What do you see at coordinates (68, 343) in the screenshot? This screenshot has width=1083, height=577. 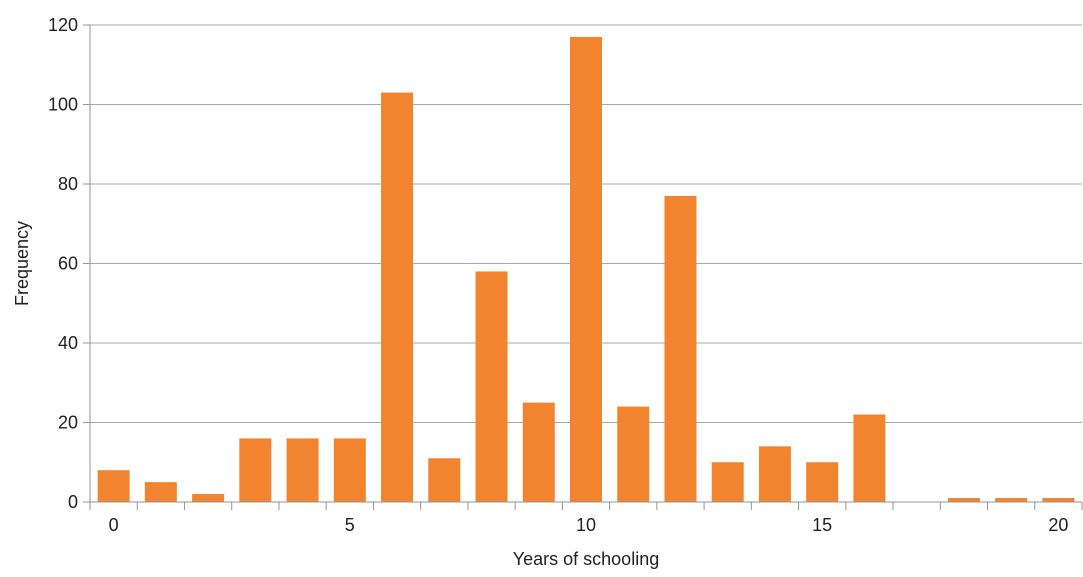 I see `y-tick-label-40: 40` at bounding box center [68, 343].